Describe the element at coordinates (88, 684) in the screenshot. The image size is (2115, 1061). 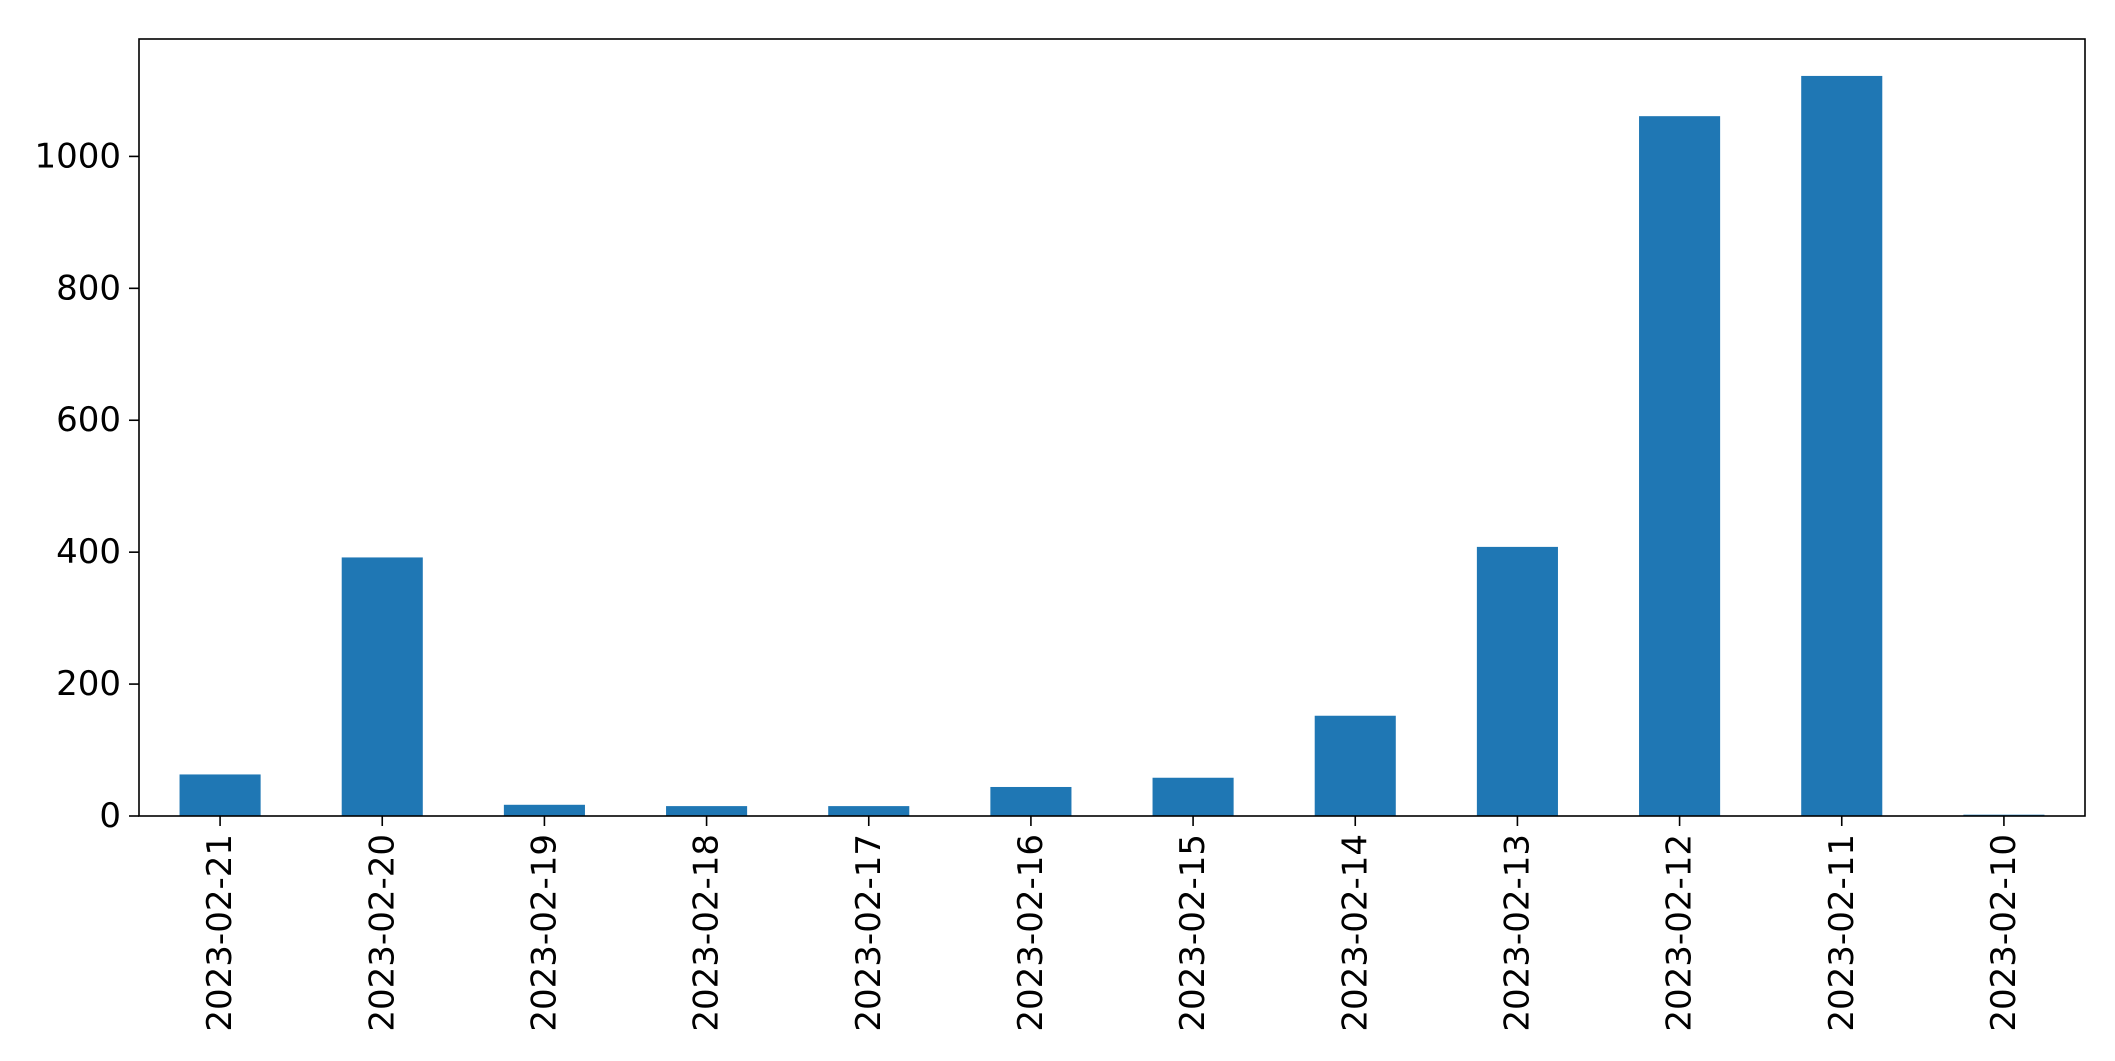
I see `y-tick-label: 200` at that location.